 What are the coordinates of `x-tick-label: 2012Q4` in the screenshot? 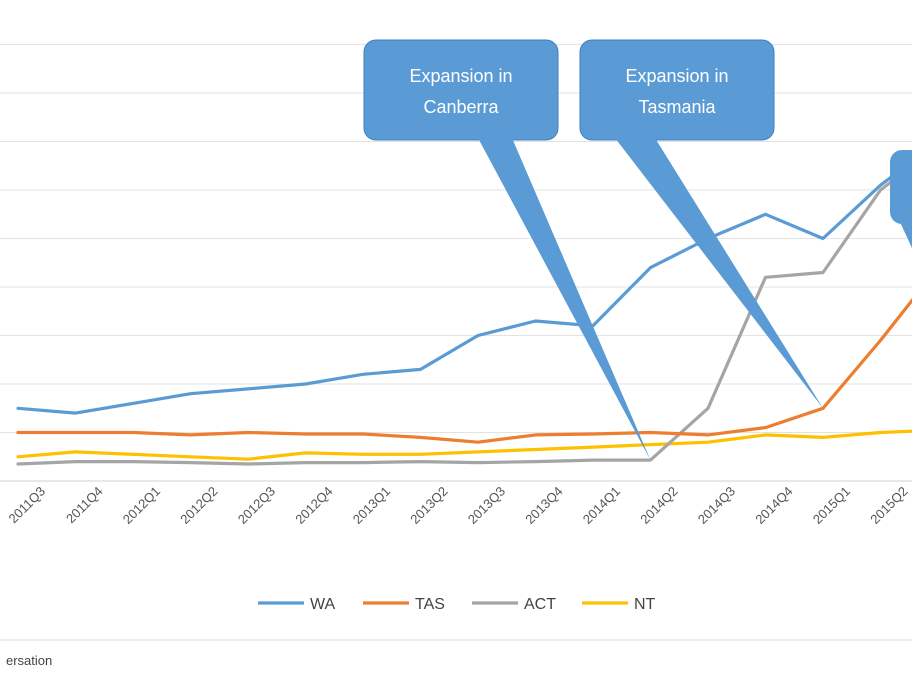 It's located at (313, 505).